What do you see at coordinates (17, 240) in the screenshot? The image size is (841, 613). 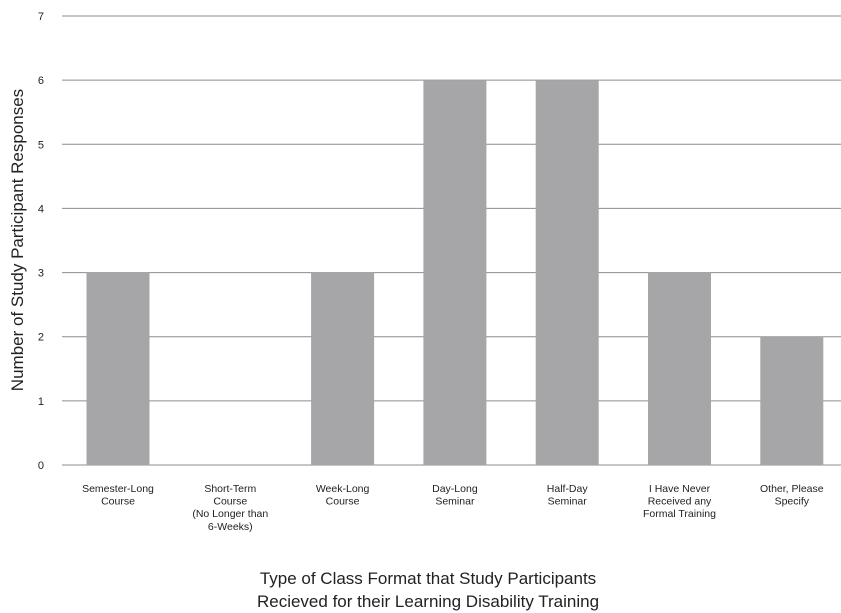 I see `y-axis-title: Number of Study Participant Responses` at bounding box center [17, 240].